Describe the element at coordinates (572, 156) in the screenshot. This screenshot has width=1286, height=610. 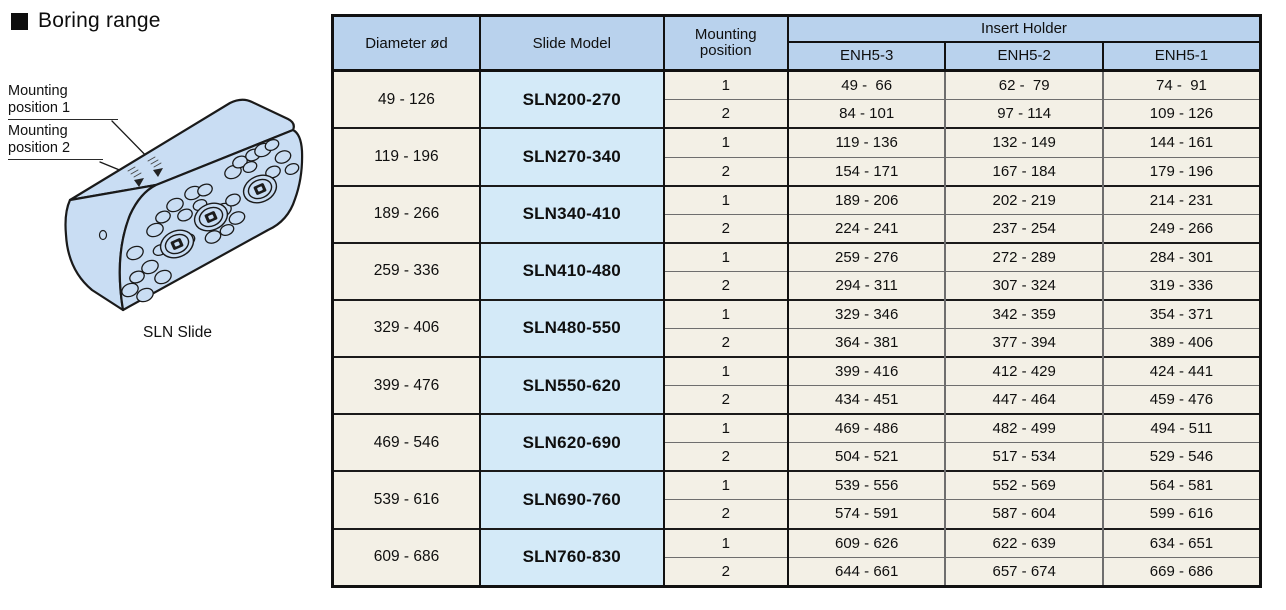
I see `slide-model-cell: SLN270-340` at that location.